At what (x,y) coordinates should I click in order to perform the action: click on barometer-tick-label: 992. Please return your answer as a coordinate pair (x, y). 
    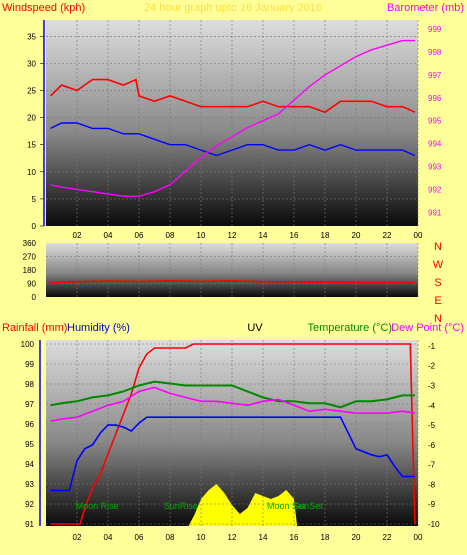
    Looking at the image, I should click on (435, 189).